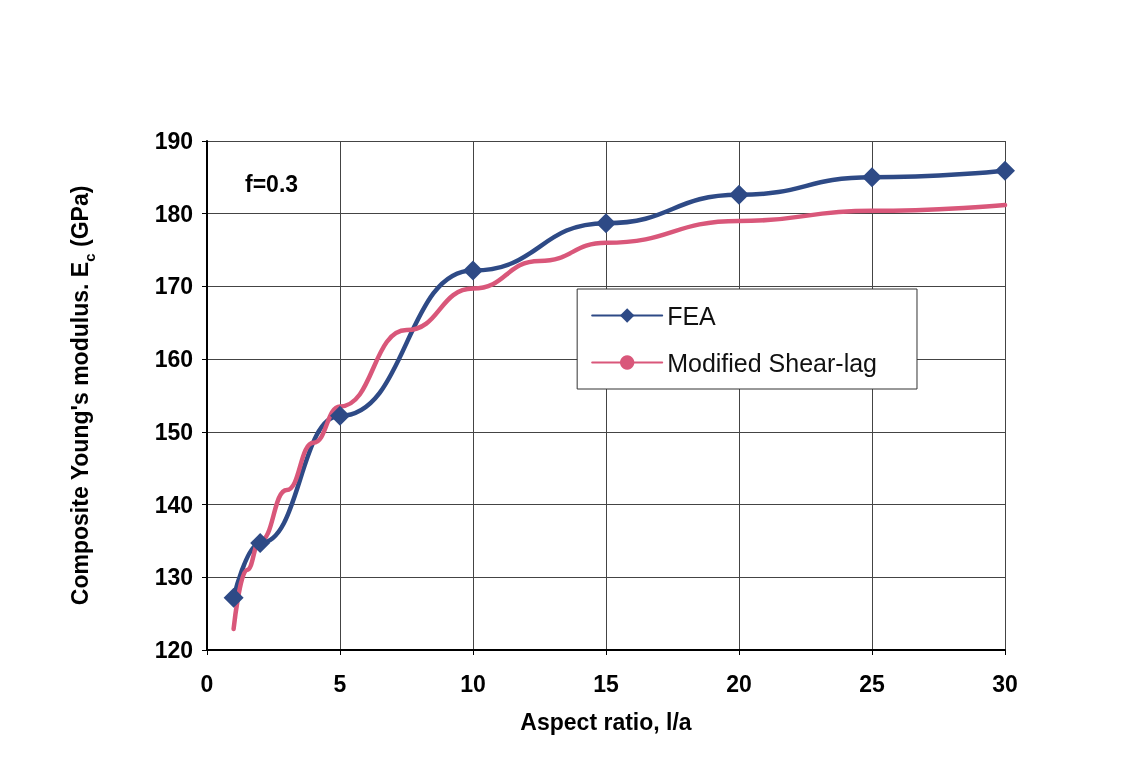  What do you see at coordinates (739, 683) in the screenshot?
I see `x-tick-label: 20` at bounding box center [739, 683].